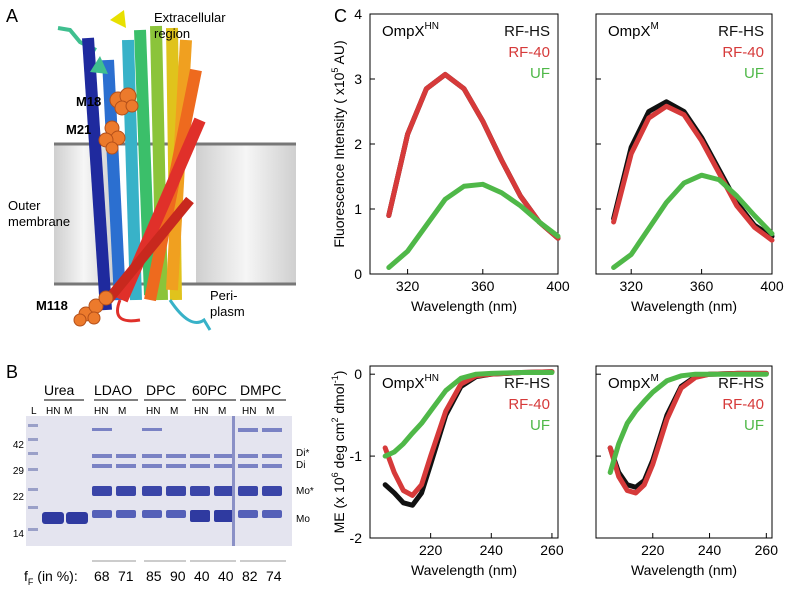 Image resolution: width=786 pixels, height=598 pixels. I want to click on lane-ladder-label: L, so click(34, 411).